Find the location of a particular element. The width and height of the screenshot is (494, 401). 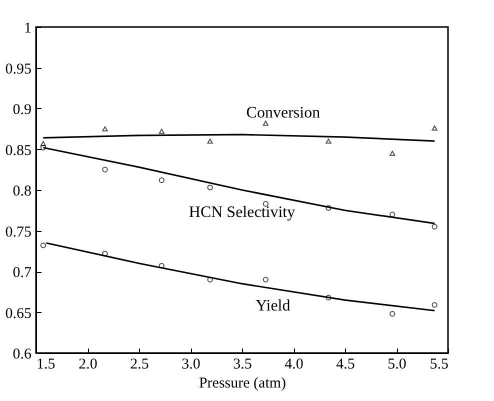

series-label: Yield is located at coordinates (273, 306).